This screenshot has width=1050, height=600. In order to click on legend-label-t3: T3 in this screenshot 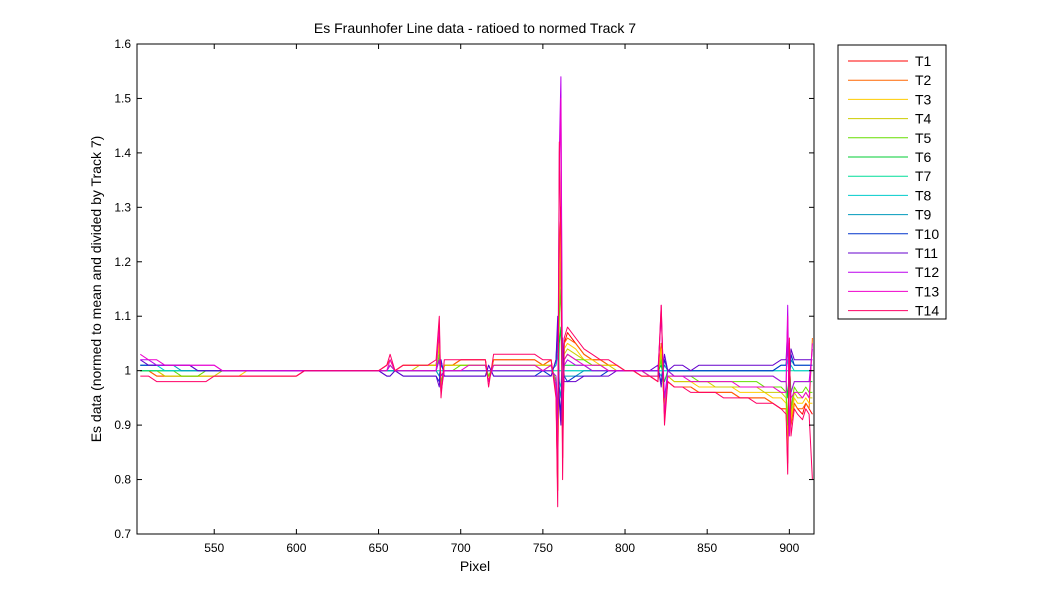, I will do `click(923, 99)`.